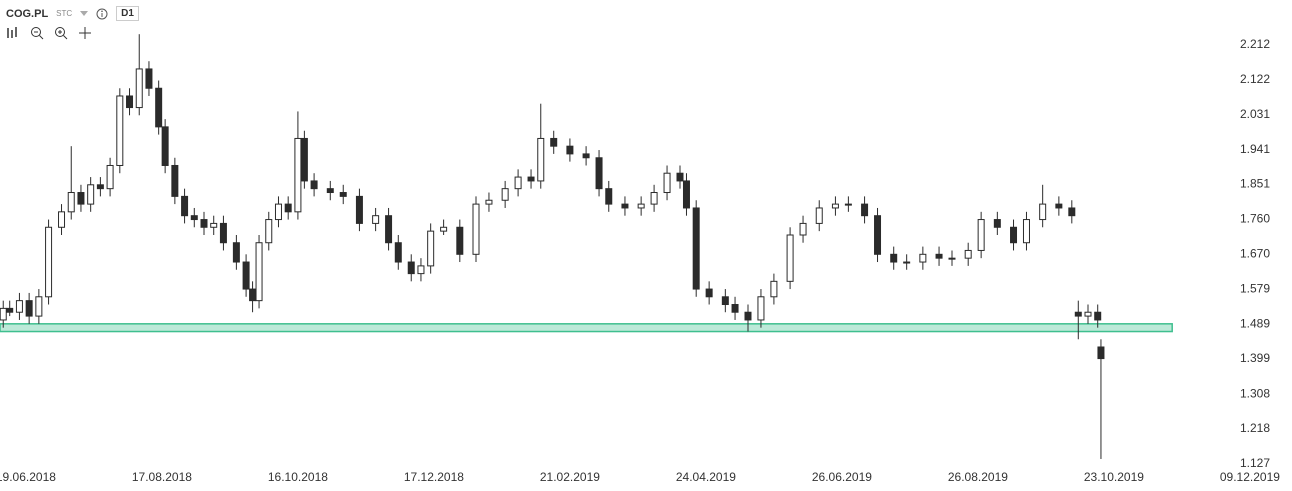 This screenshot has height=491, width=1292. Describe the element at coordinates (978, 477) in the screenshot. I see `x-tick-label: 26.08.2019` at that location.